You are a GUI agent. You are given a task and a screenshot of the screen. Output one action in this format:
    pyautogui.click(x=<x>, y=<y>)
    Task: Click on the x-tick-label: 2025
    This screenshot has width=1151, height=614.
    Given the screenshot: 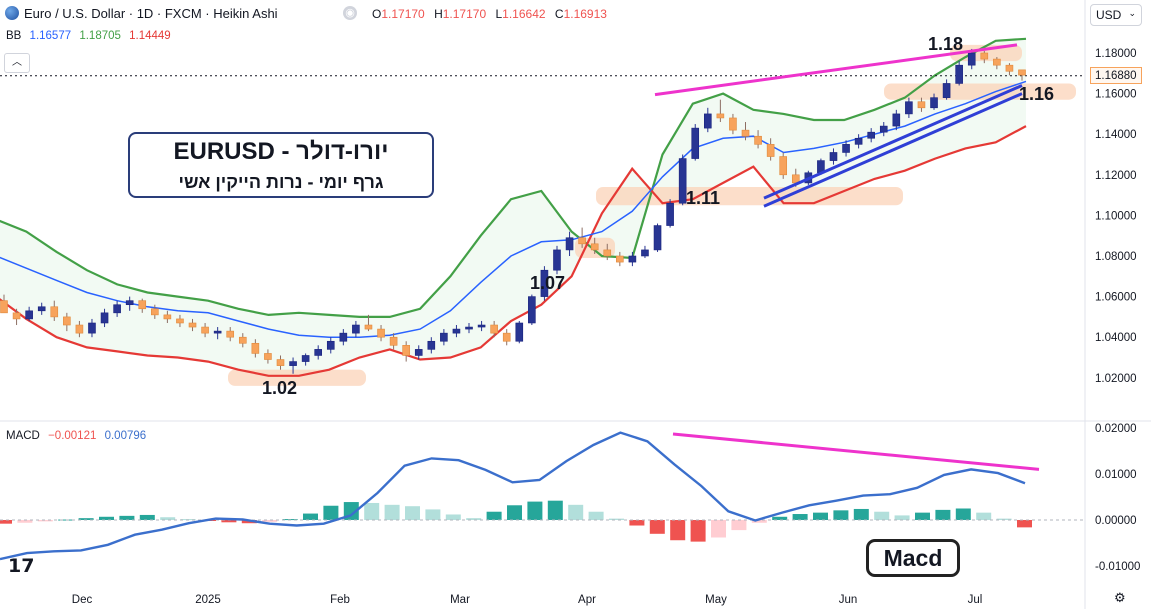 What is the action you would take?
    pyautogui.click(x=208, y=600)
    